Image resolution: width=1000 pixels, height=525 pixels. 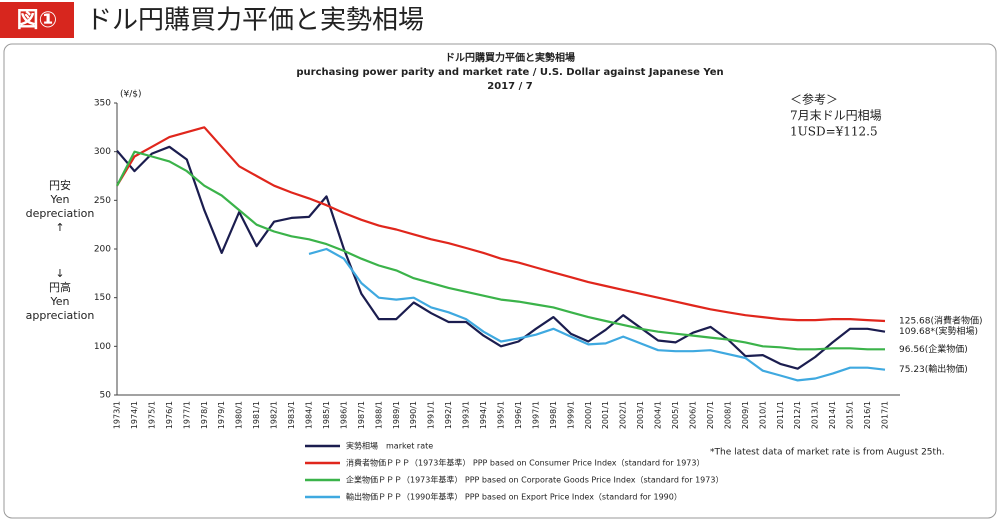 I want to click on x-tick-label: 1980/1, so click(x=239, y=415).